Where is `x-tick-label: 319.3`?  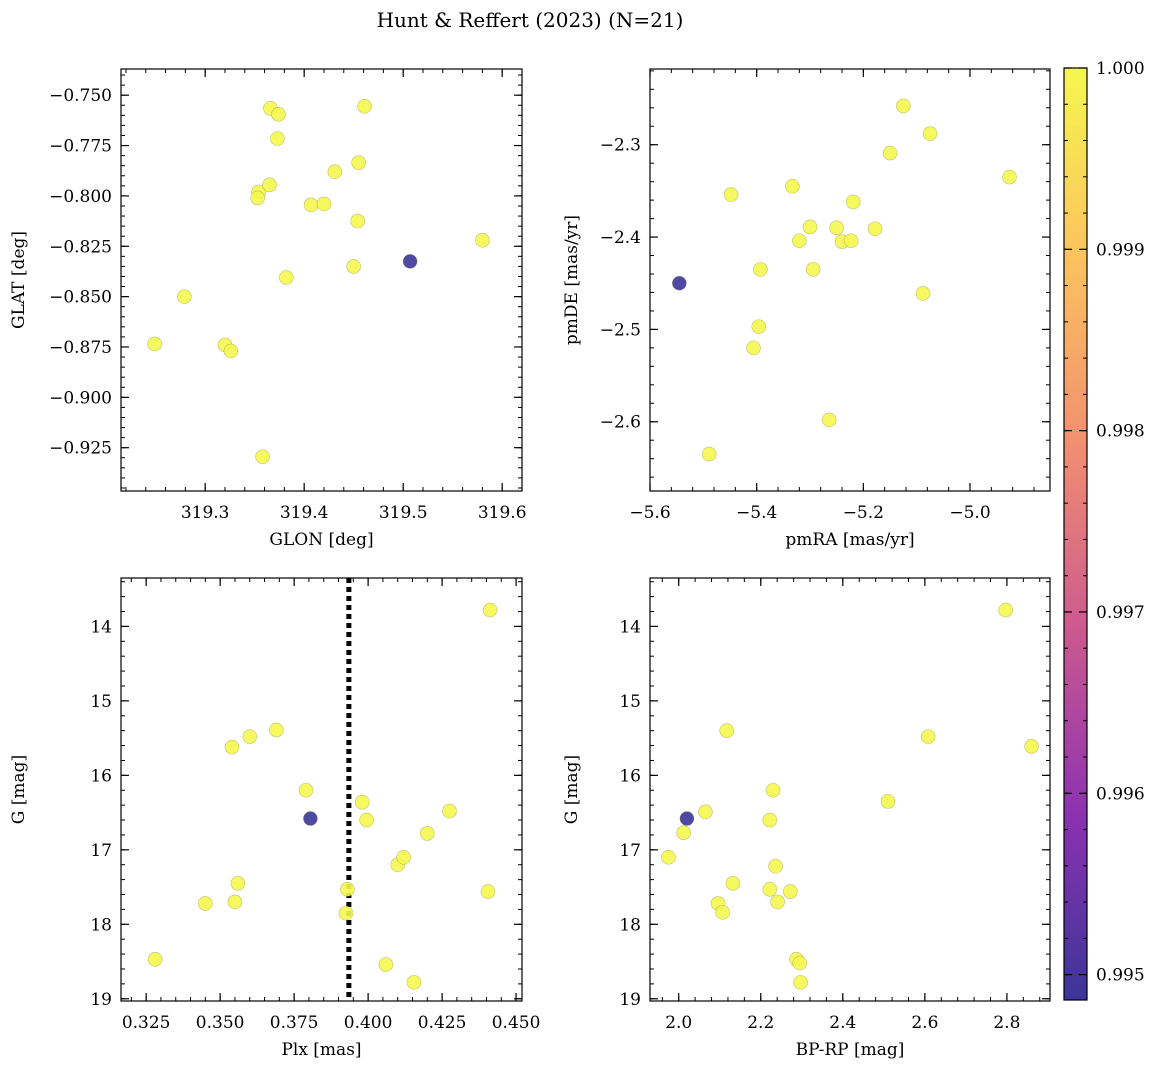 x-tick-label: 319.3 is located at coordinates (205, 513).